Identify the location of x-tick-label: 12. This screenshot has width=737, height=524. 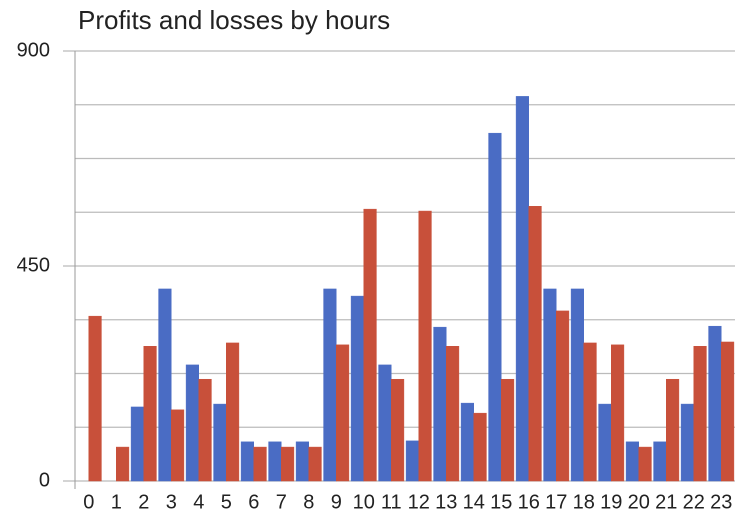
(419, 502).